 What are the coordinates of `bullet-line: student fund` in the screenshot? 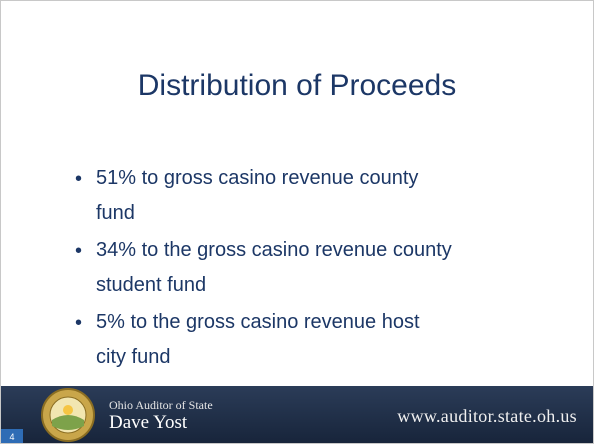 It's located at (151, 285).